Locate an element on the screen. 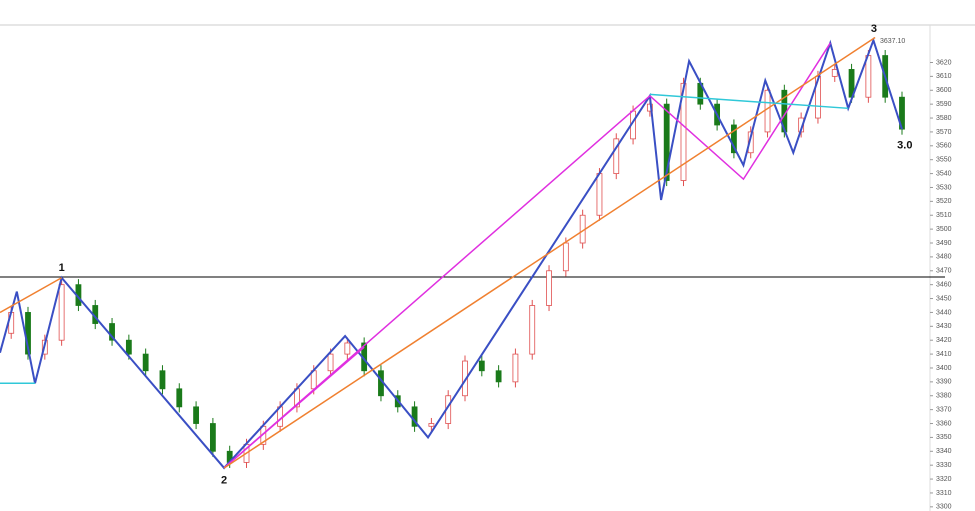 Image resolution: width=975 pixels, height=511 pixels. y-tick-label: 3550 is located at coordinates (944, 160).